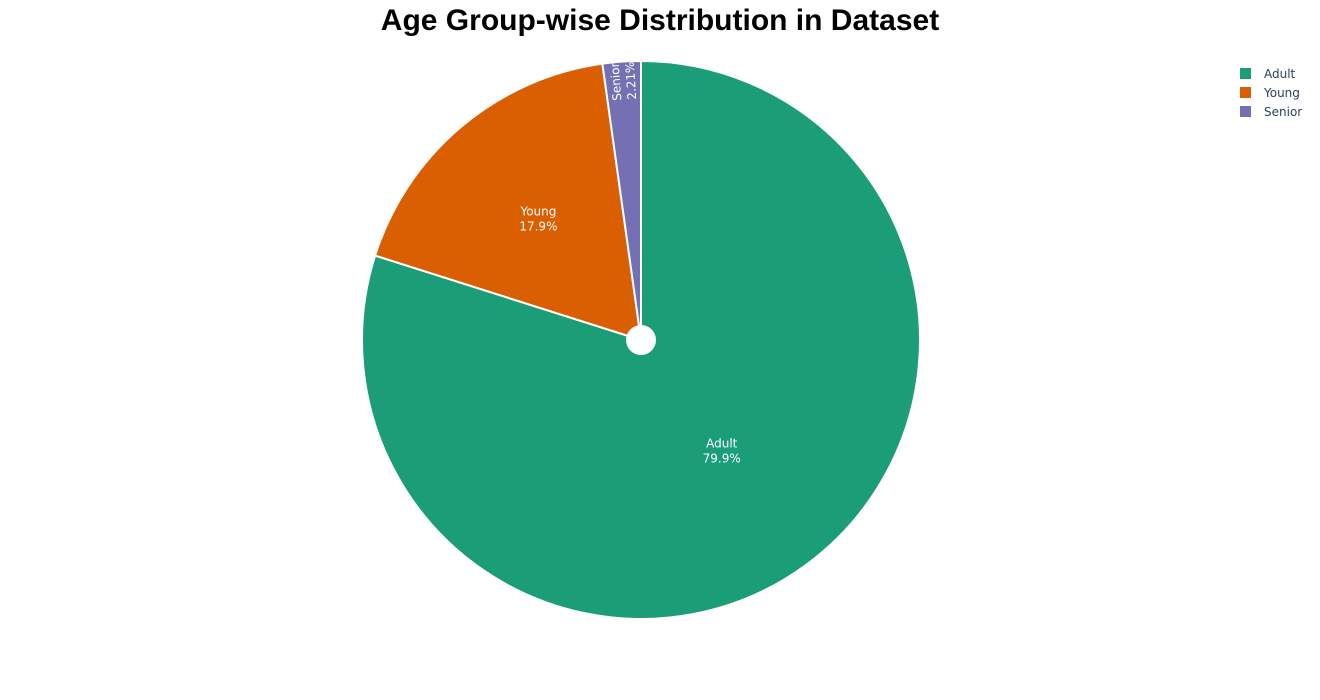  What do you see at coordinates (616, 81) in the screenshot?
I see `slice-label-name: Senior` at bounding box center [616, 81].